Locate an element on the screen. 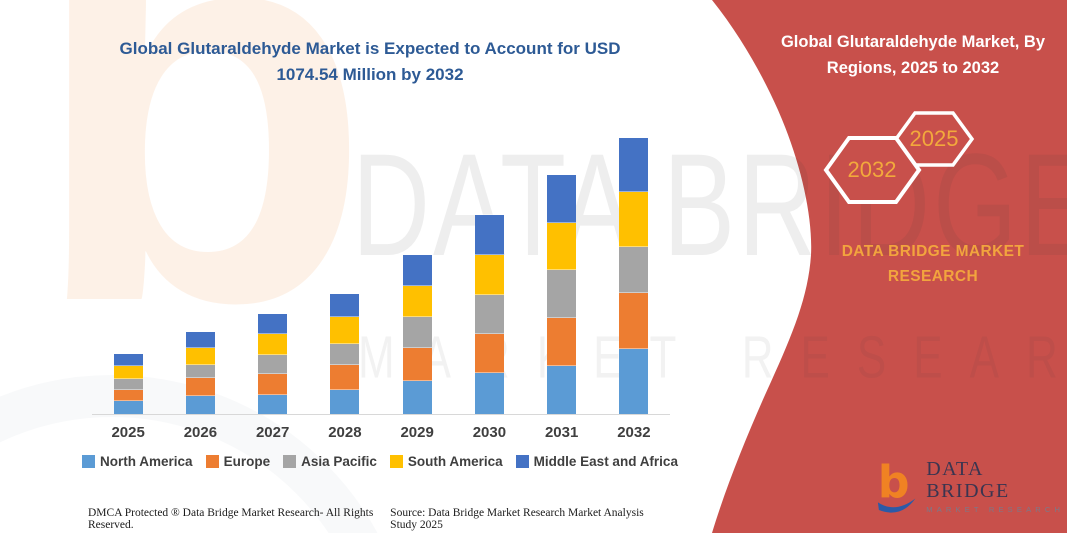 The width and height of the screenshot is (1067, 533). bar-segment-2030-south-america is located at coordinates (489, 275).